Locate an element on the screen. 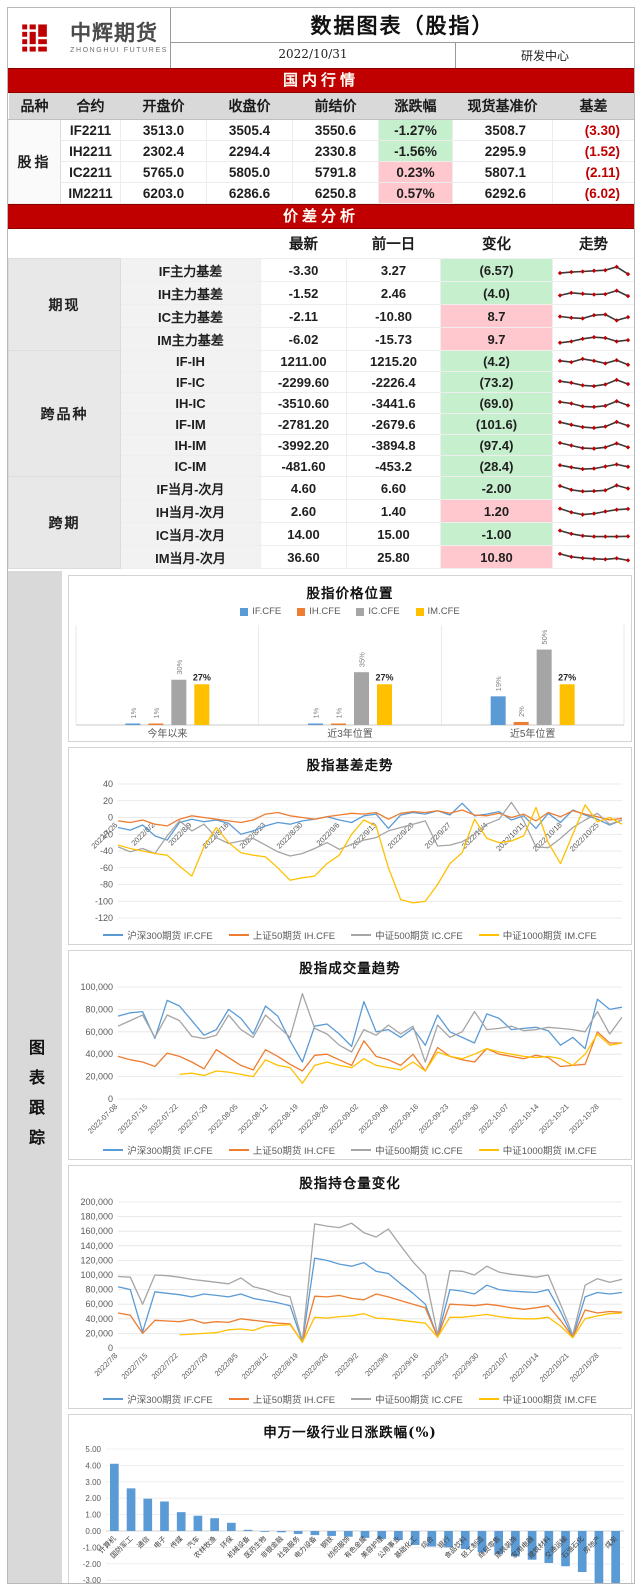  legend-item: IC.CFE is located at coordinates (378, 611).